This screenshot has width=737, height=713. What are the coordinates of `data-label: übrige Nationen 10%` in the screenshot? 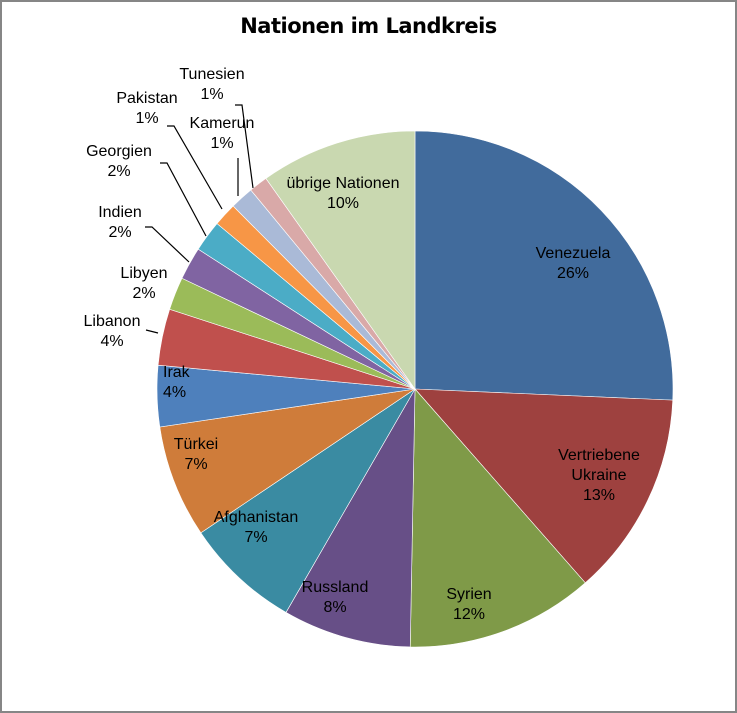 It's located at (343, 193).